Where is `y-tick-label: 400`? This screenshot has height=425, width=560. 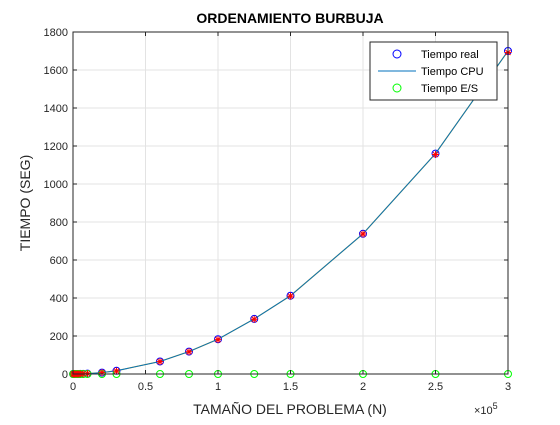
y-tick-label: 400 is located at coordinates (59, 299).